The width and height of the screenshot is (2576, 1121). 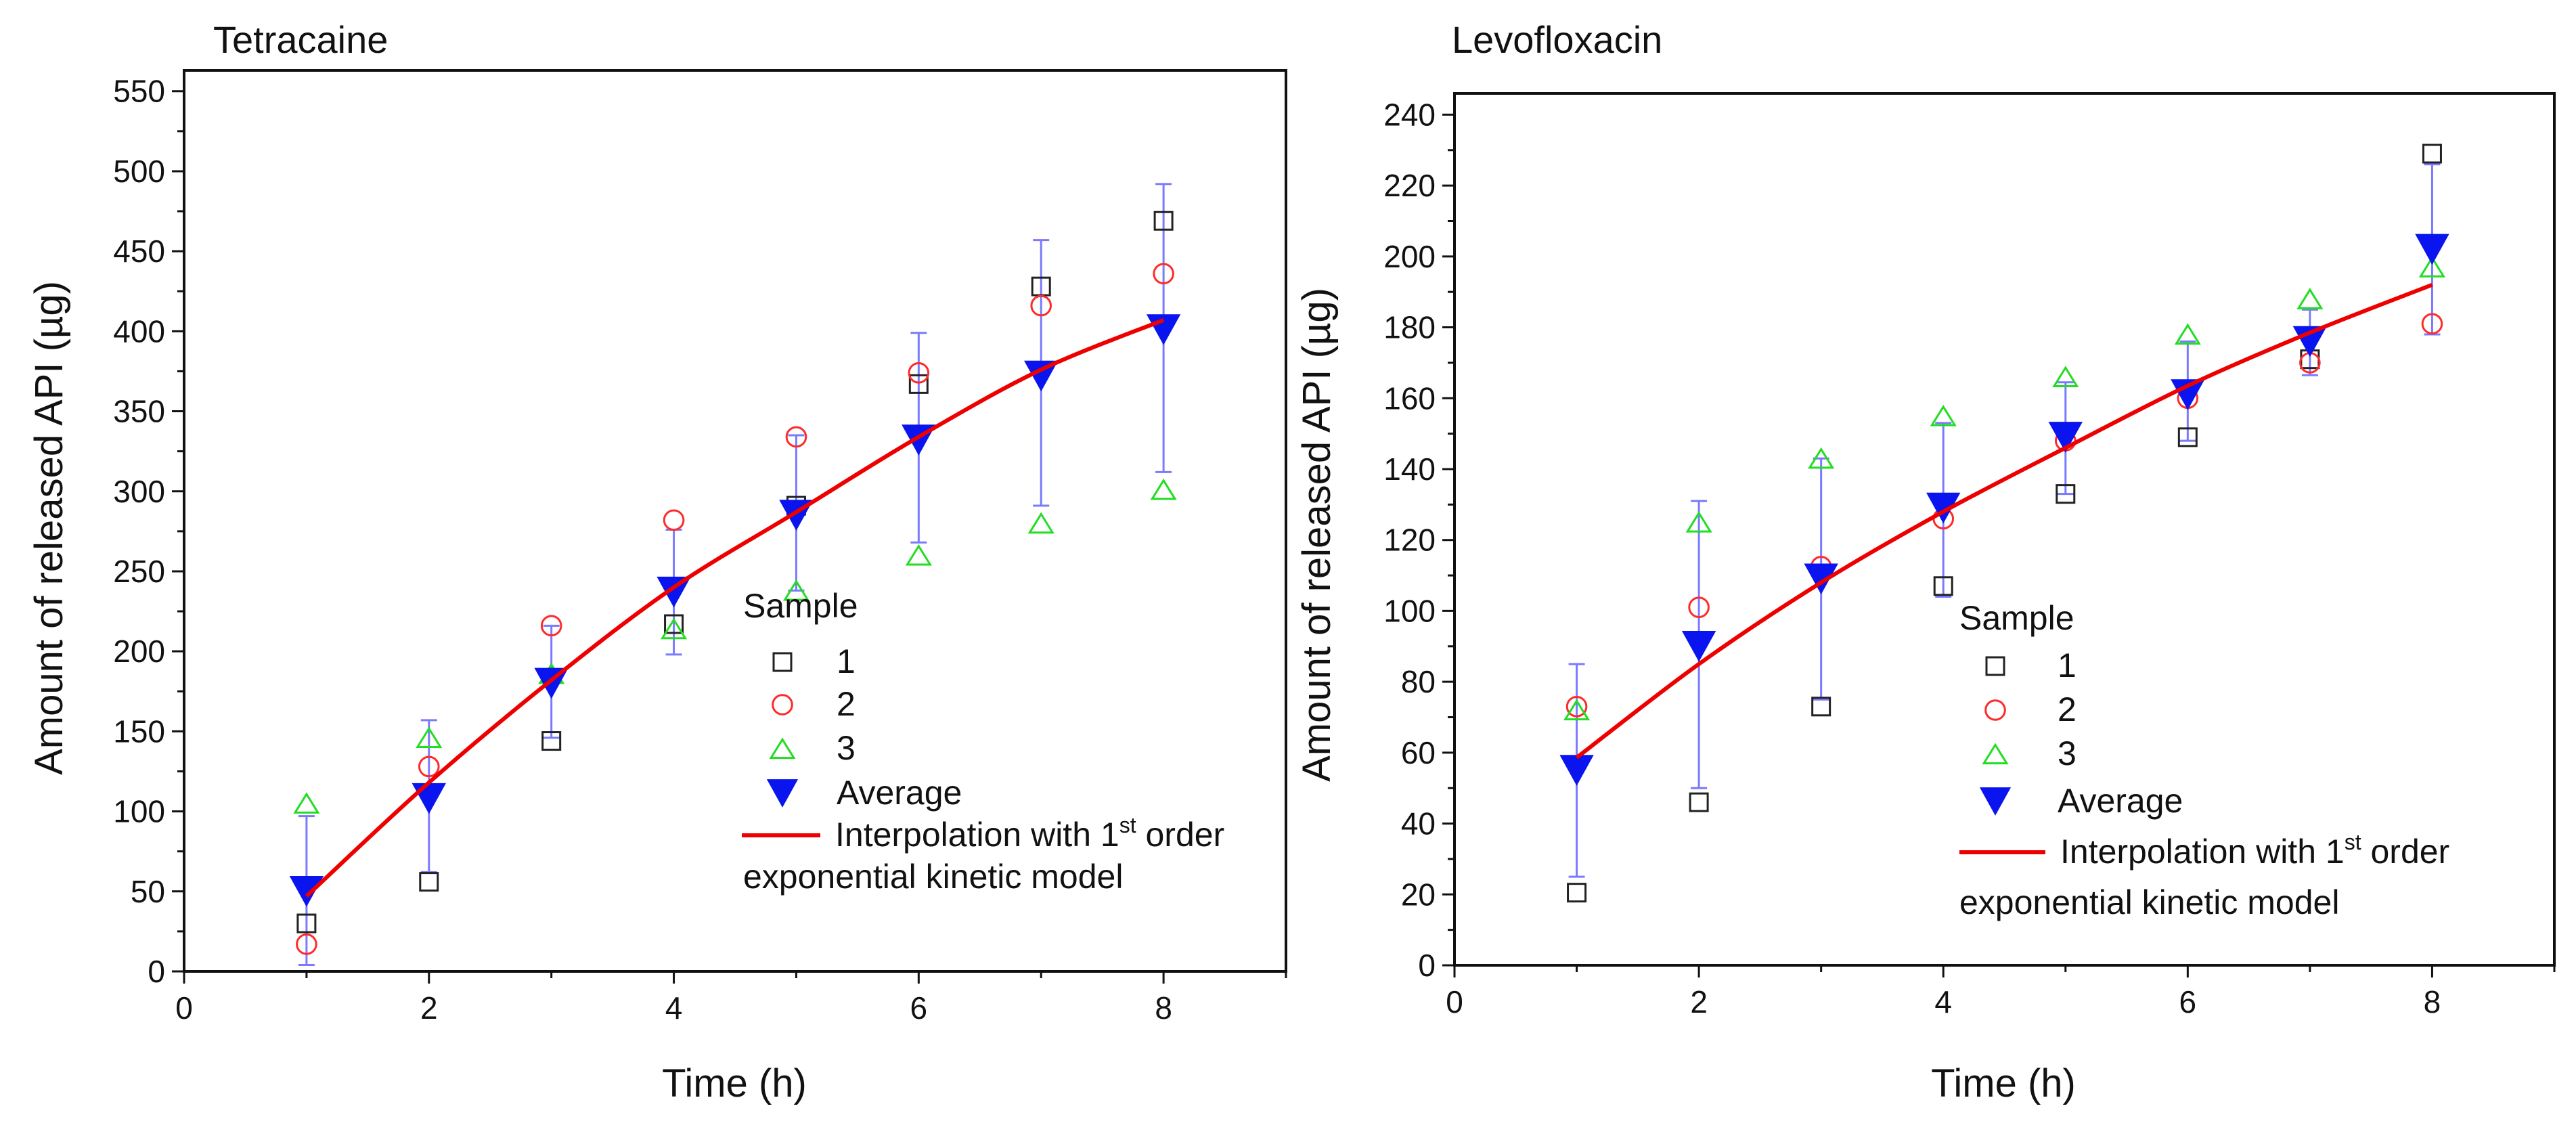 I want to click on x-tick-label: 0, so click(x=184, y=1008).